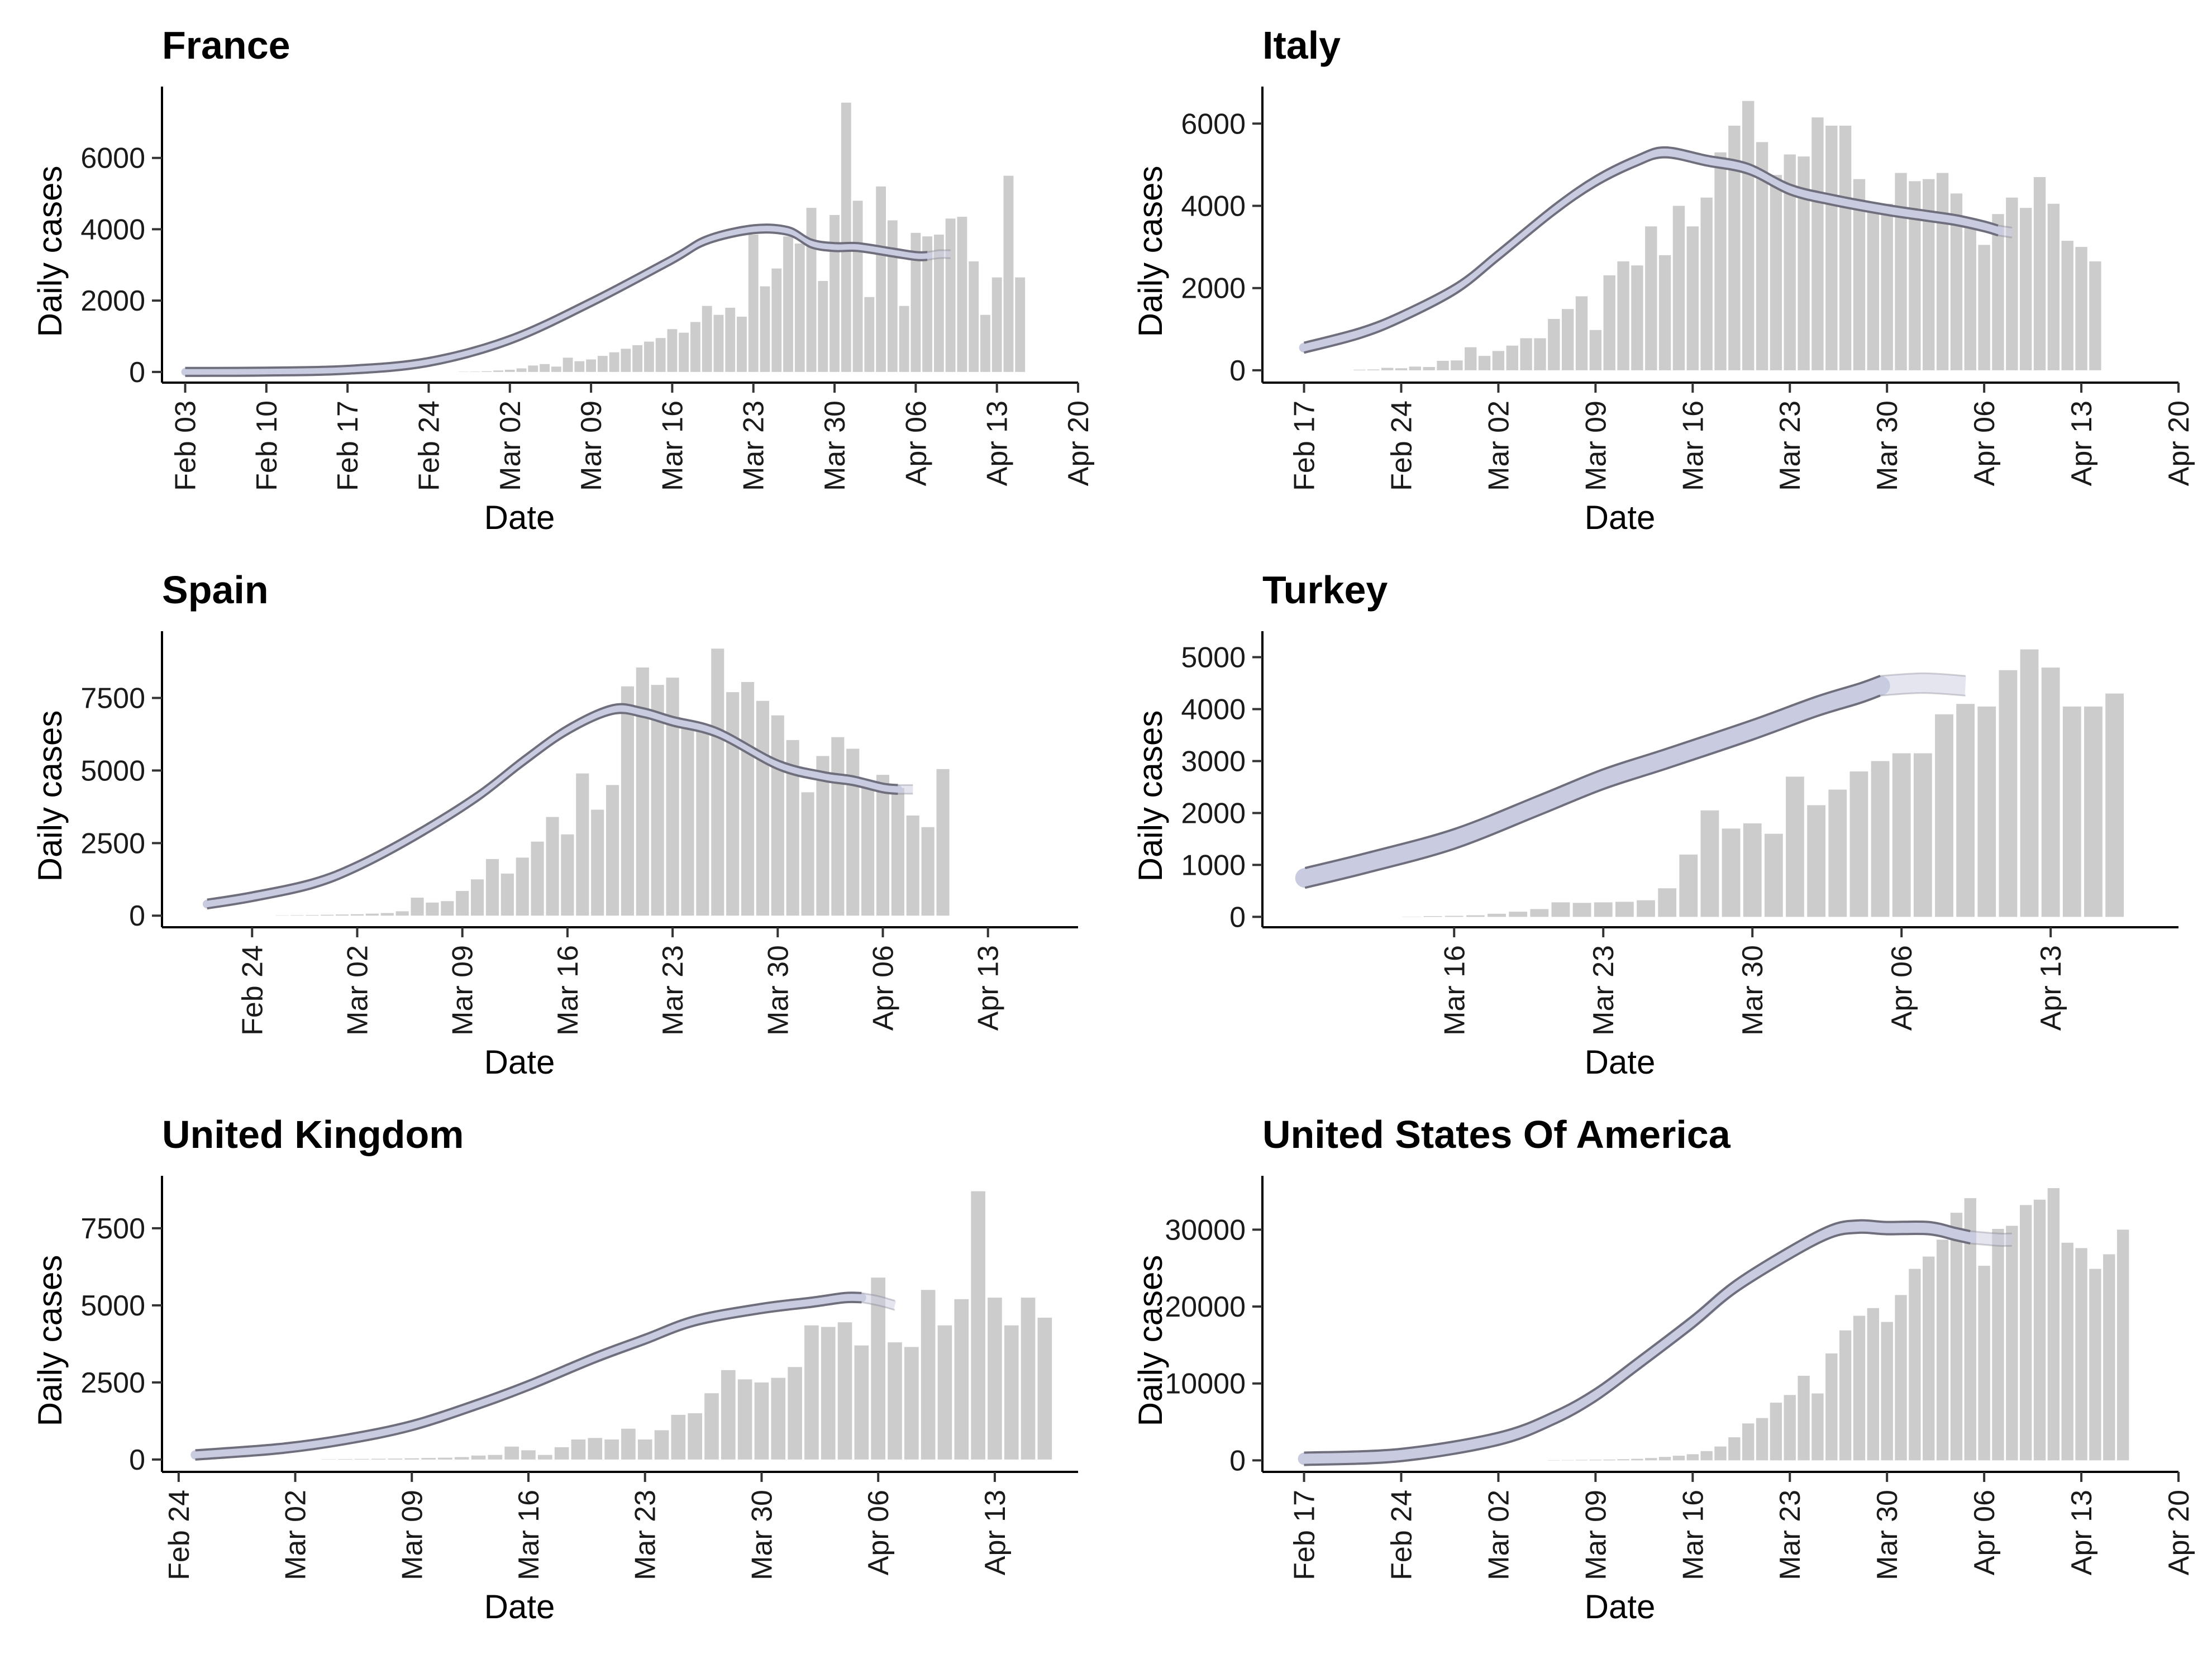 The width and height of the screenshot is (2212, 1659). Describe the element at coordinates (113, 1383) in the screenshot. I see `y-tick-label: 2500` at that location.